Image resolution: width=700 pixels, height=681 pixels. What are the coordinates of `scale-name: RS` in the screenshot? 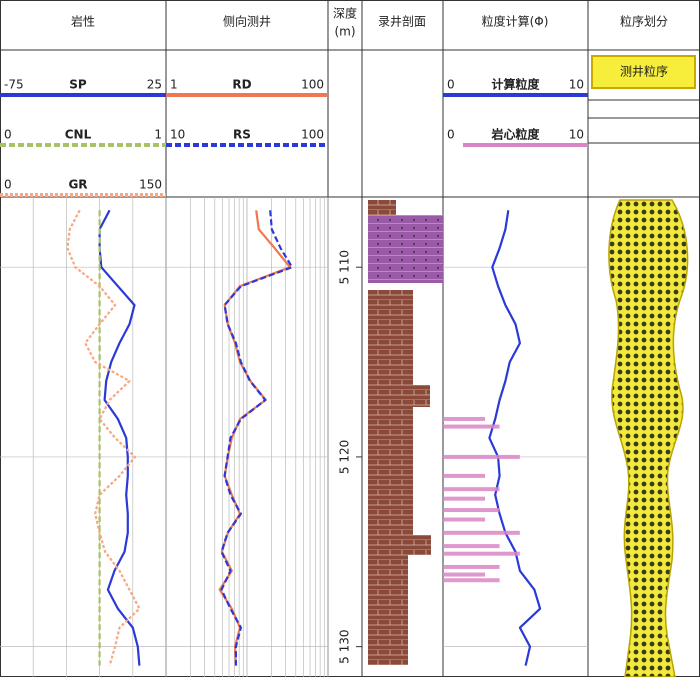 It's located at (242, 135).